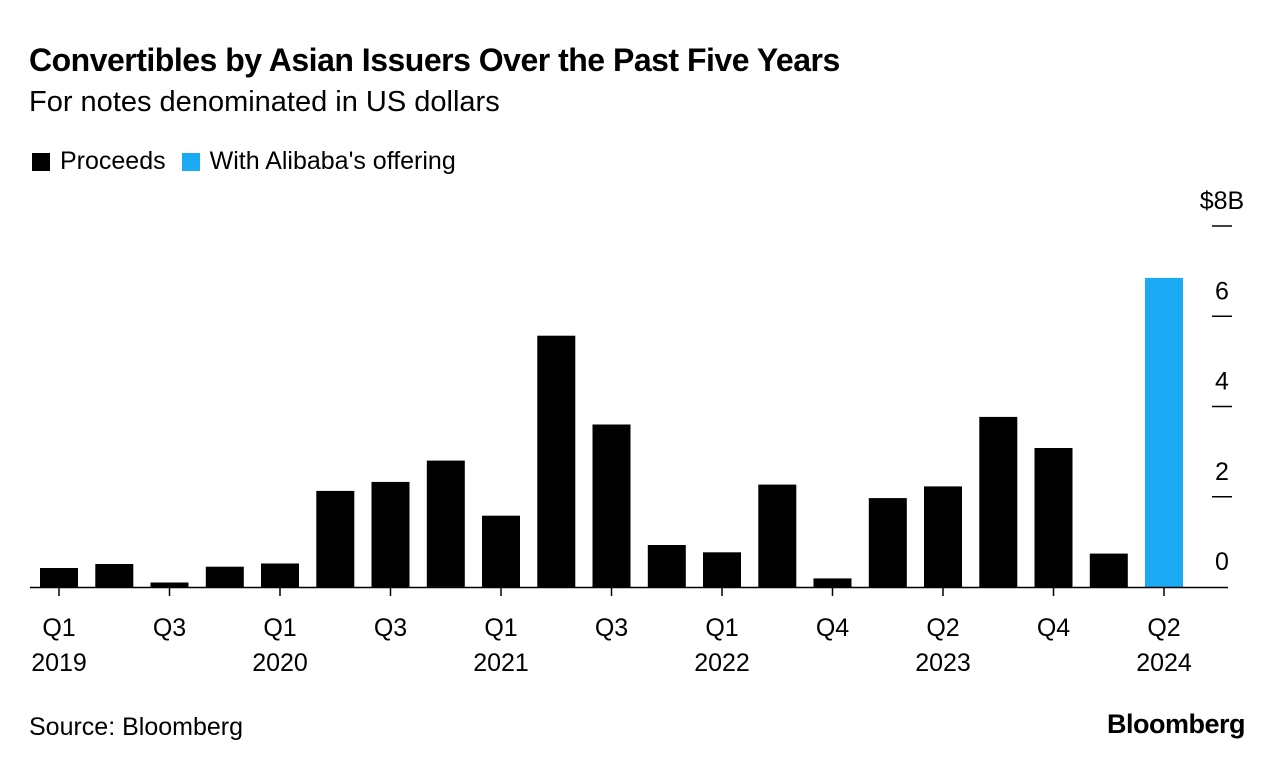 The width and height of the screenshot is (1285, 770). Describe the element at coordinates (190, 161) in the screenshot. I see `legend-swatch-alibaba` at that location.